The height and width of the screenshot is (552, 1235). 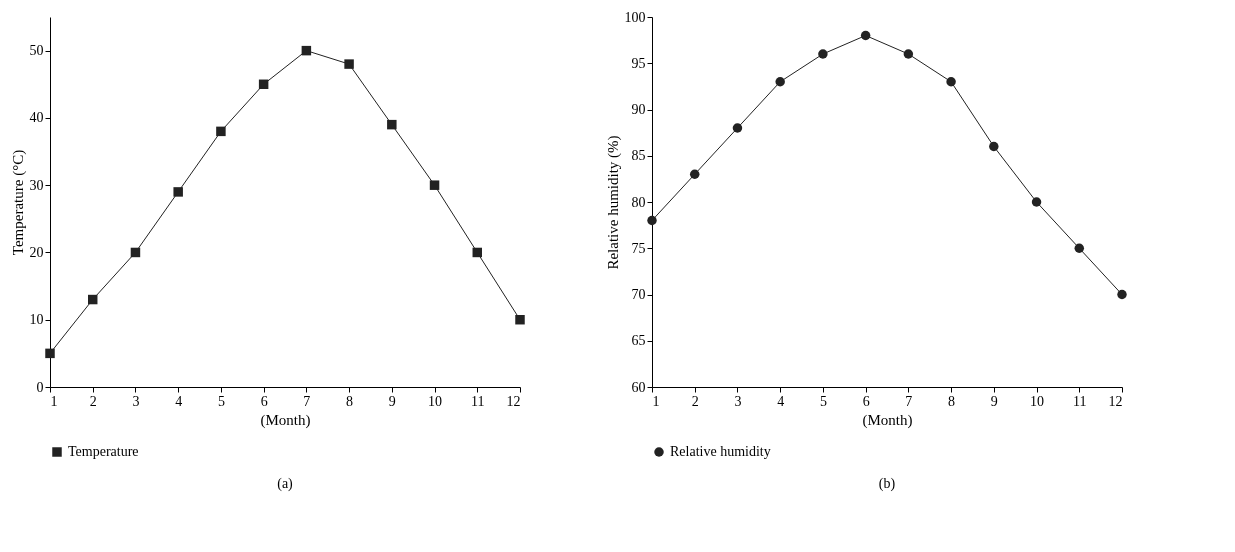 What do you see at coordinates (36, 51) in the screenshot?
I see `y-tick-label: 50` at bounding box center [36, 51].